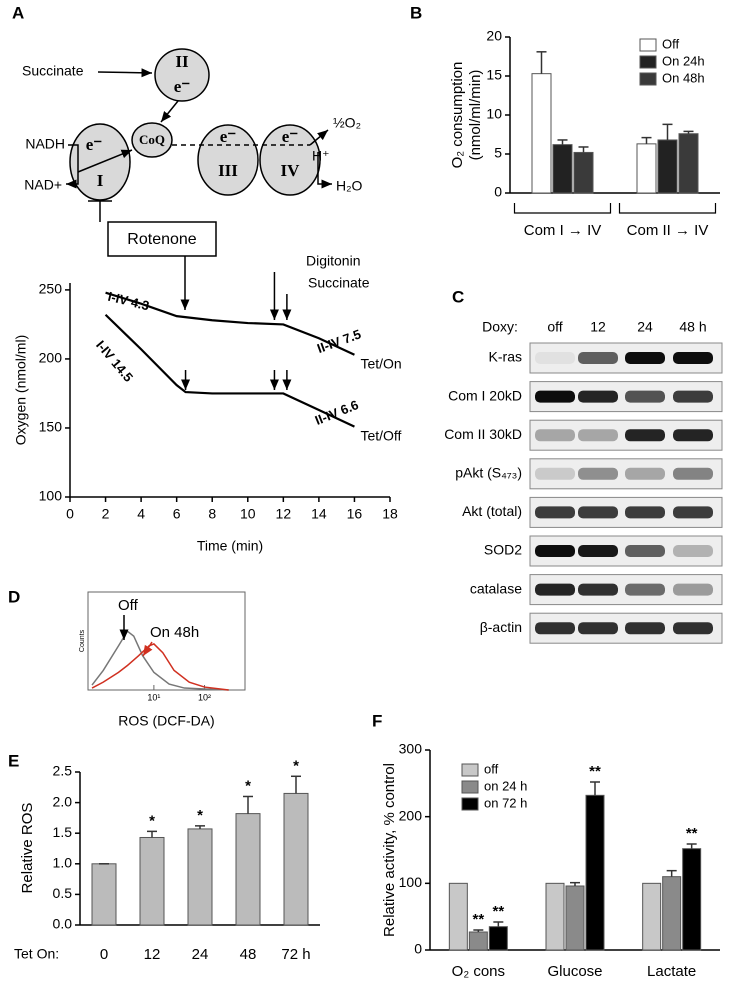 Image resolution: width=733 pixels, height=981 pixels. What do you see at coordinates (333, 261) in the screenshot?
I see `annotation: Digitonin` at bounding box center [333, 261].